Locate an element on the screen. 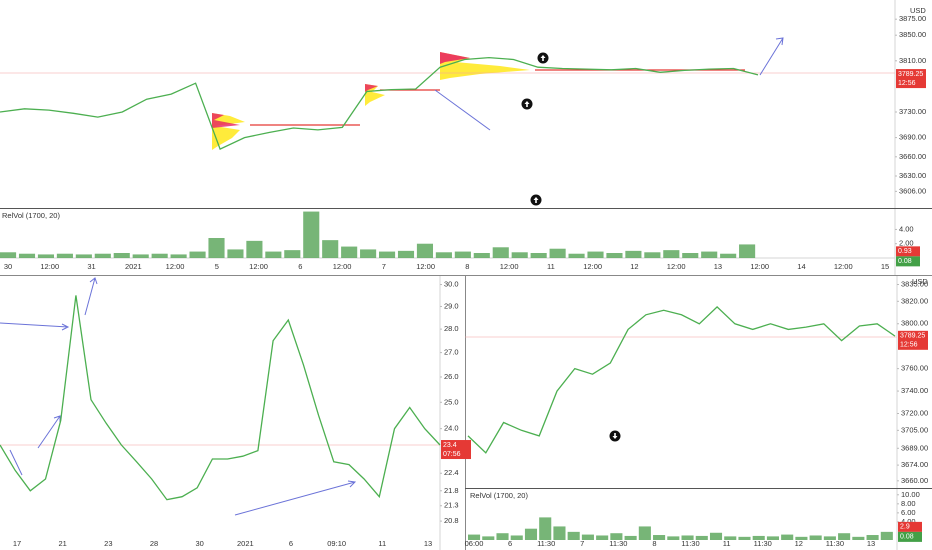 This screenshot has height=550, width=932. y-tick-label: 3606.00 is located at coordinates (912, 190).